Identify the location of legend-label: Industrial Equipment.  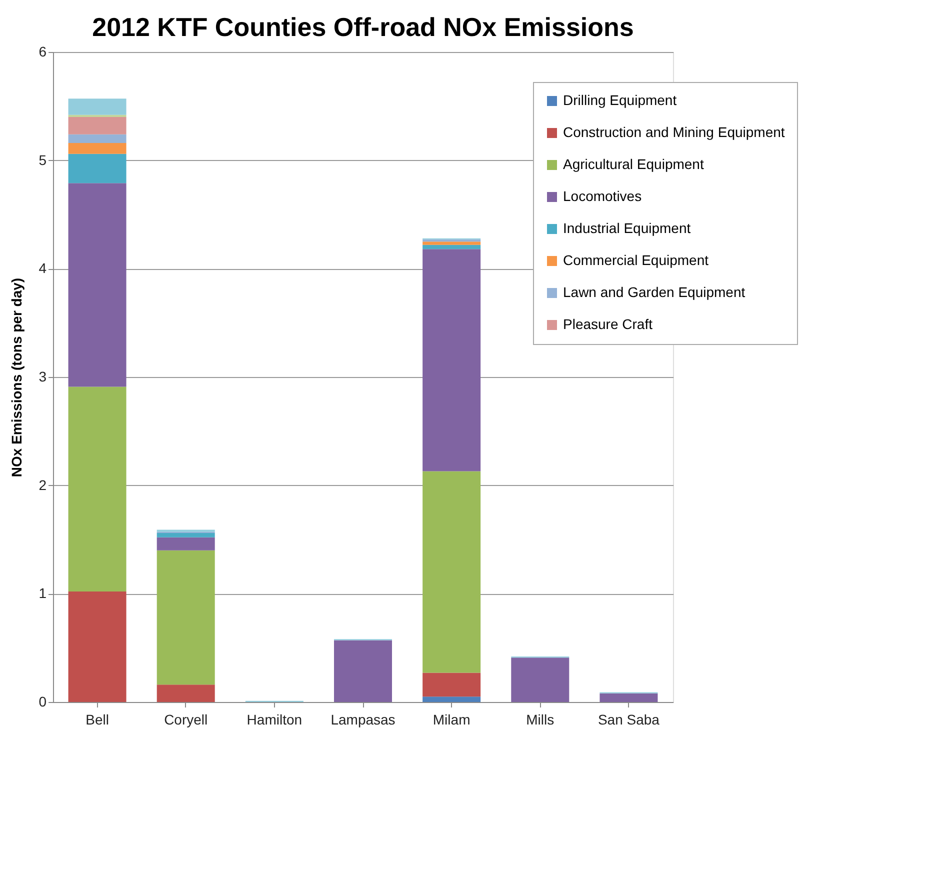
(627, 228).